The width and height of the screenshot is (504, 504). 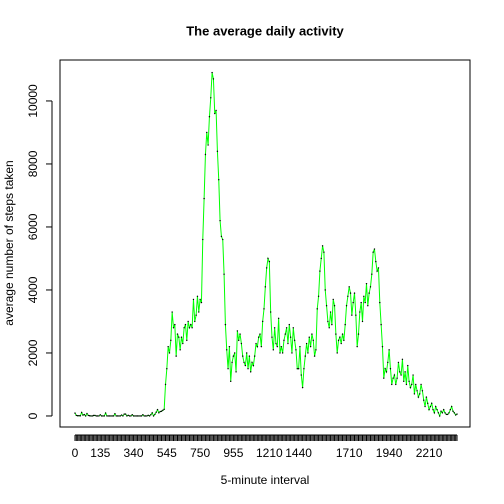 What do you see at coordinates (269, 453) in the screenshot?
I see `x-tick-label: 1210` at bounding box center [269, 453].